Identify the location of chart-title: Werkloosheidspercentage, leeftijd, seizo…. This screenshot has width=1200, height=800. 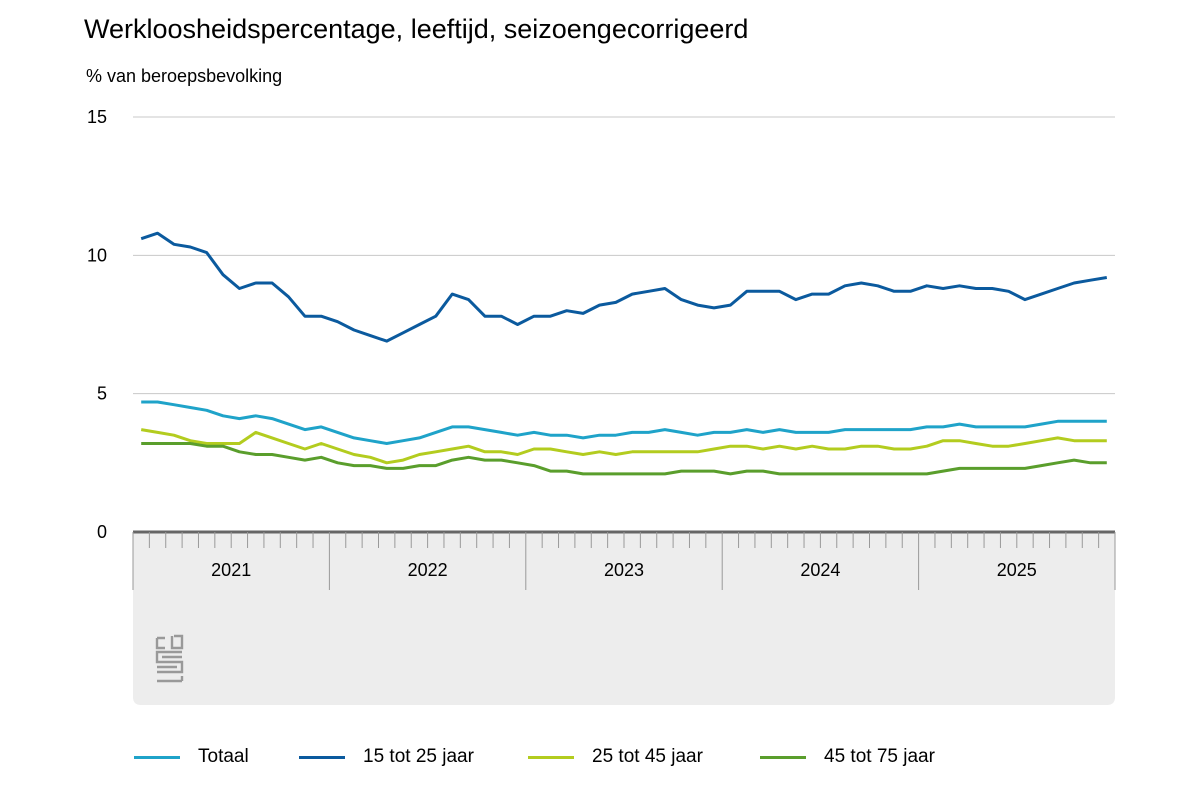
(416, 29).